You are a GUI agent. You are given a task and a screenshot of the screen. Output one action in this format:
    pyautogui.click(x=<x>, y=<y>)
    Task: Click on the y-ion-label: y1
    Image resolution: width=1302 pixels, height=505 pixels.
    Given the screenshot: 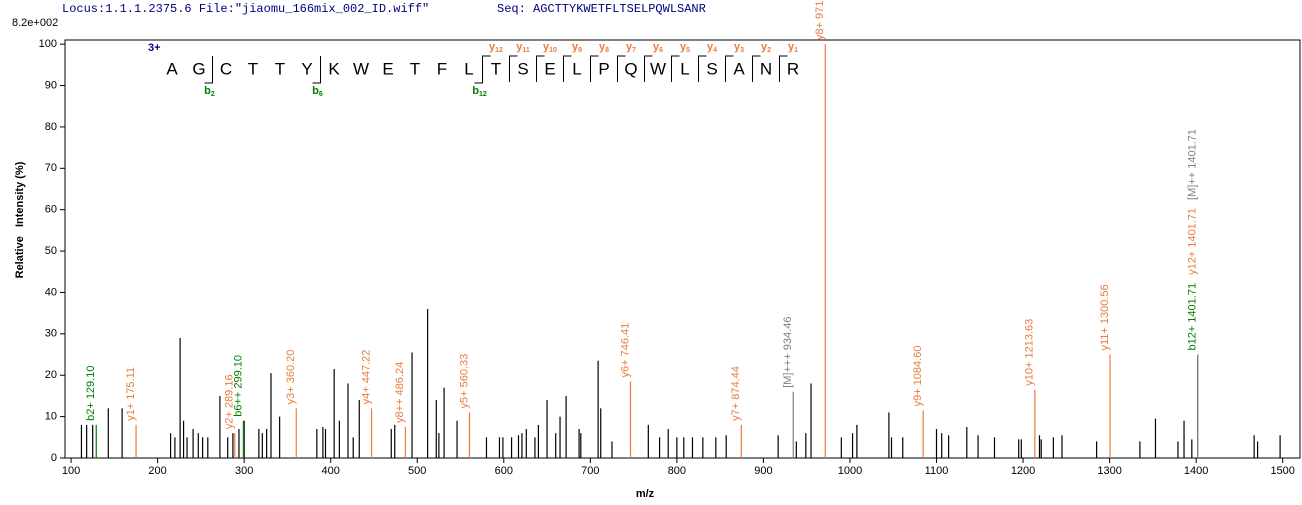 What is the action you would take?
    pyautogui.click(x=793, y=47)
    